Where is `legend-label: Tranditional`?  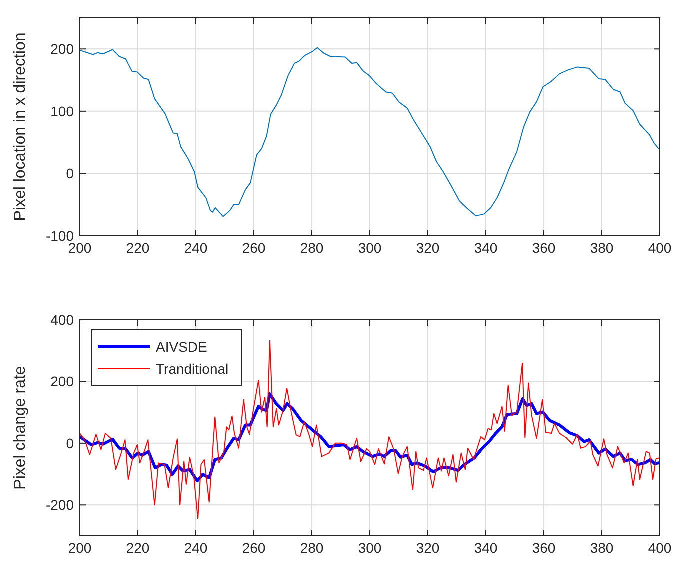
legend-label: Tranditional is located at coordinates (192, 368).